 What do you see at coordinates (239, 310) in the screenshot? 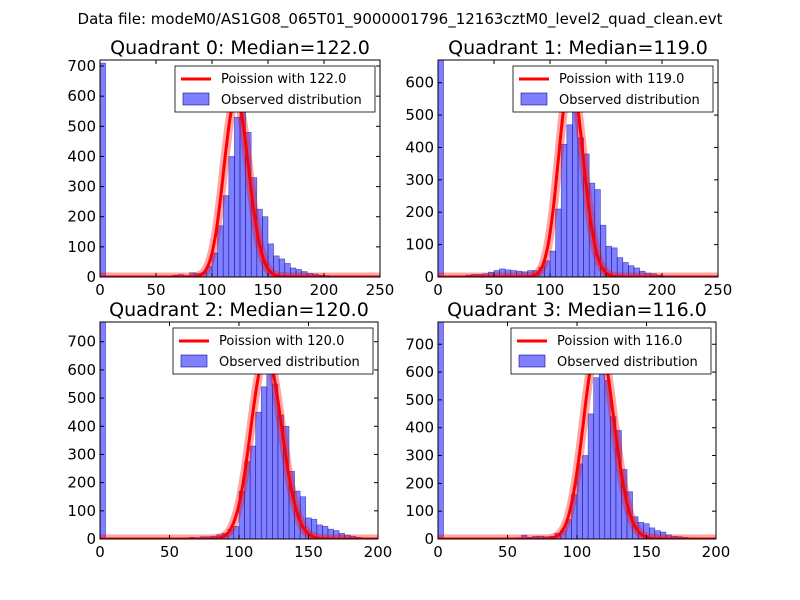
I see `panel-title: Quadrant 2: Median=120.0` at bounding box center [239, 310].